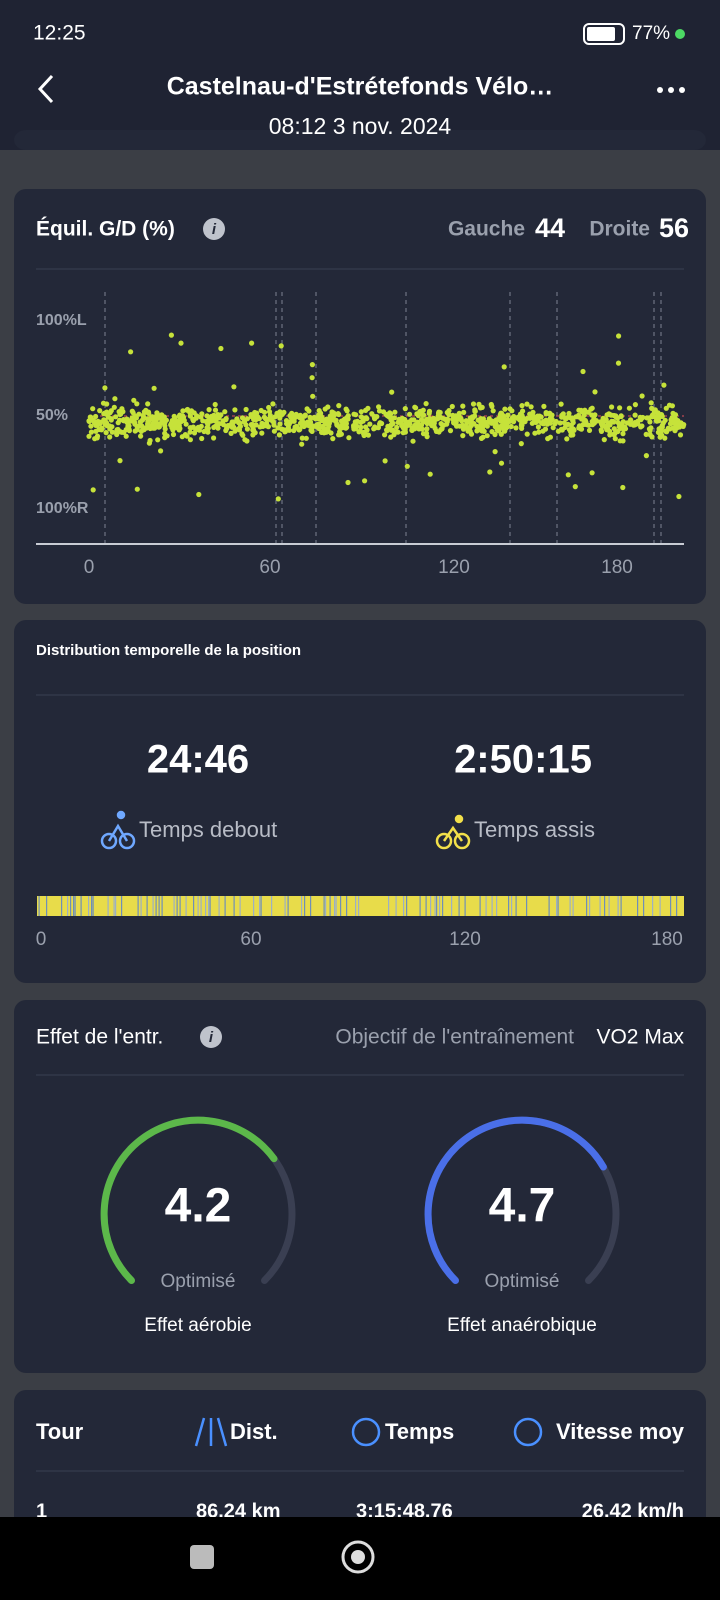  I want to click on time-icon, so click(366, 1432).